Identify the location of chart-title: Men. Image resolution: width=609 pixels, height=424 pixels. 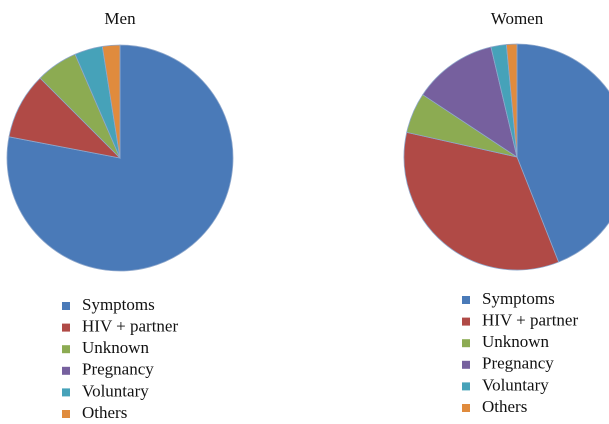
(120, 18).